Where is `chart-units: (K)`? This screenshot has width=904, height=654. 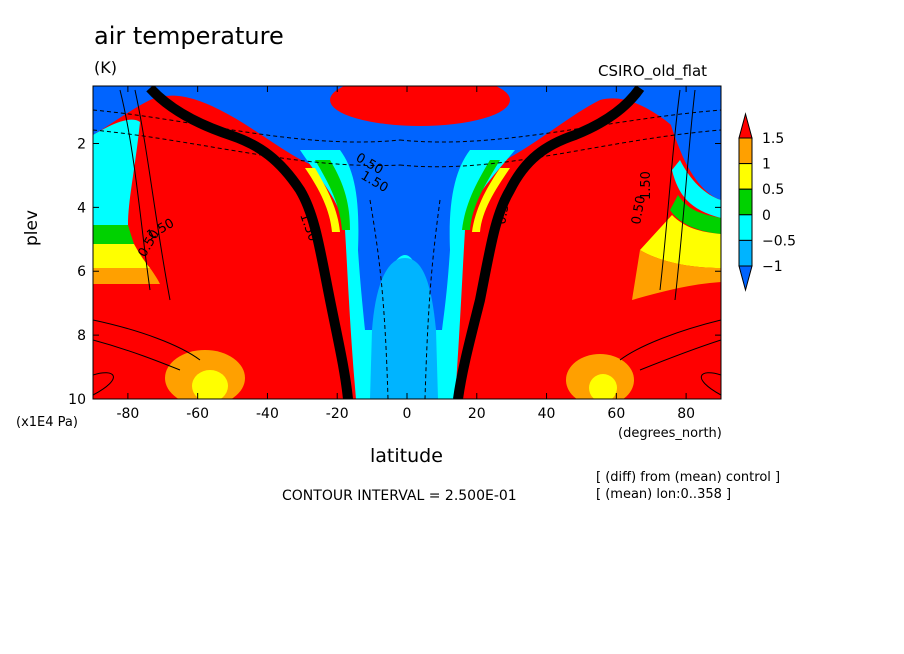 chart-units: (K) is located at coordinates (105, 67).